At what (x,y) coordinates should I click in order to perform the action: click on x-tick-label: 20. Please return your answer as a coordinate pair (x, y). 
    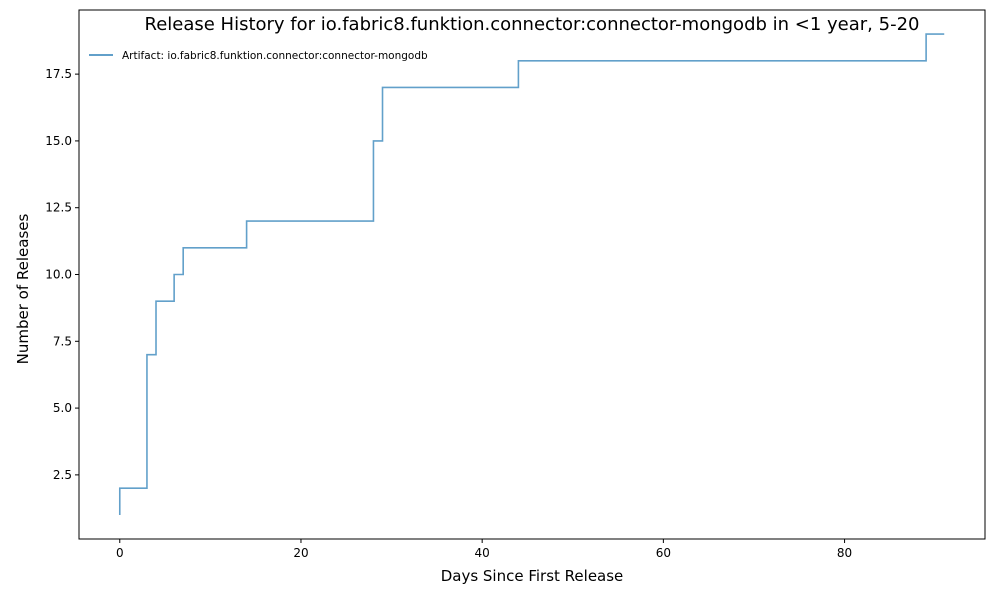
    Looking at the image, I should click on (300, 553).